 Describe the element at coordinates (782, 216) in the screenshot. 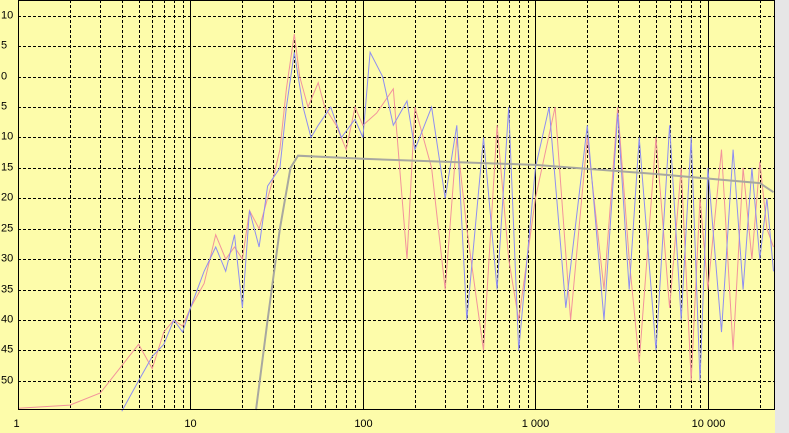

I see `scrollbar-strip` at that location.